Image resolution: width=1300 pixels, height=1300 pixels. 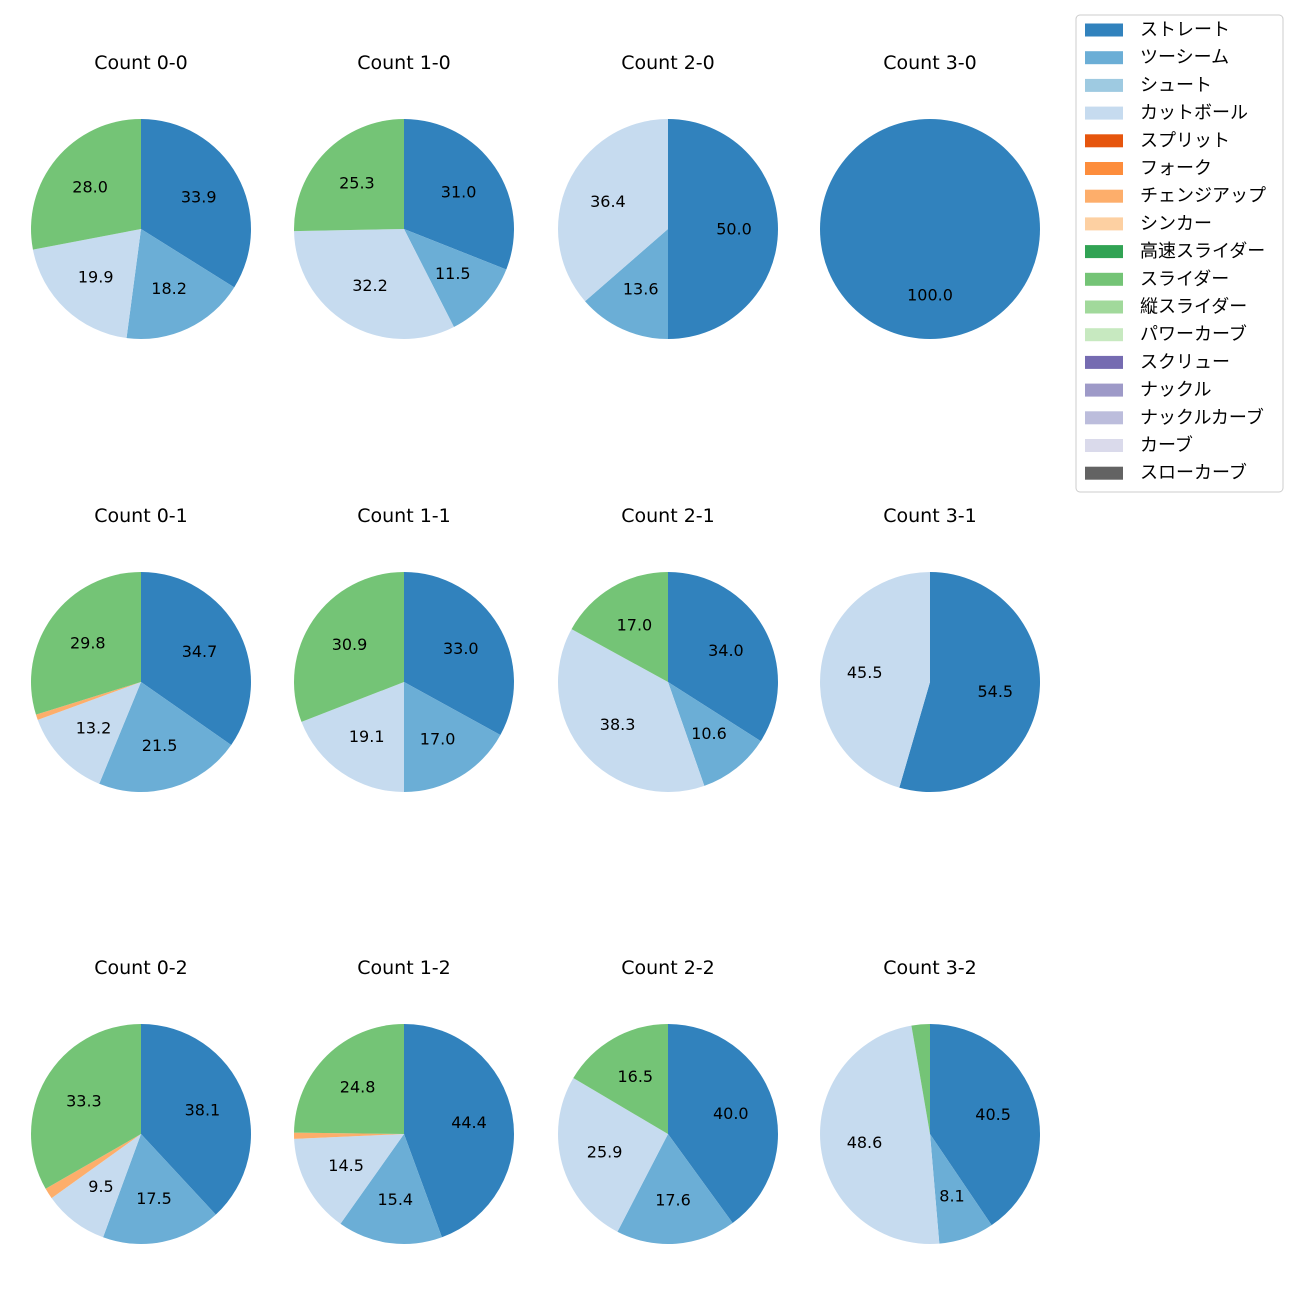 I want to click on slice-percent-label: 38.1, so click(x=203, y=1109).